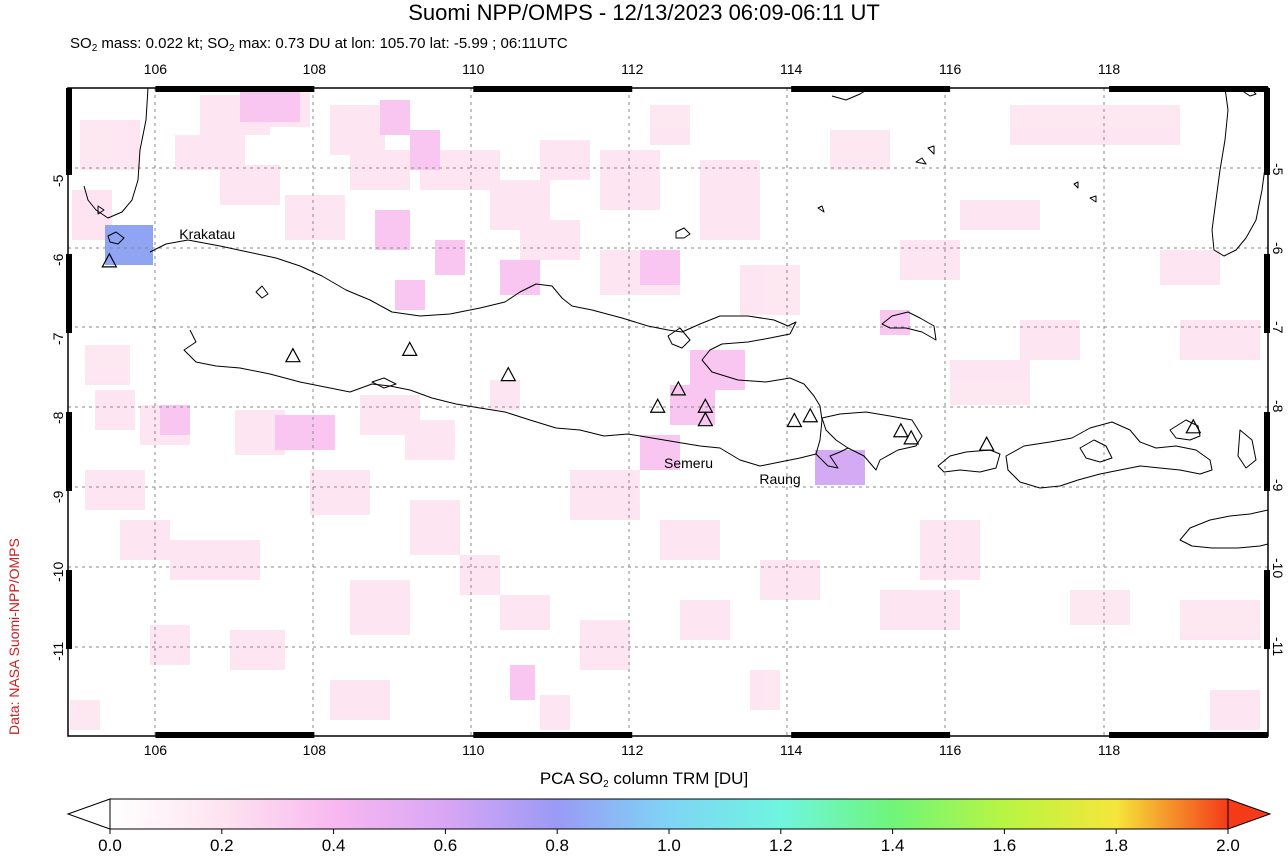 The width and height of the screenshot is (1288, 856). What do you see at coordinates (445, 845) in the screenshot?
I see `colorbar-tick-label: 0.6` at bounding box center [445, 845].